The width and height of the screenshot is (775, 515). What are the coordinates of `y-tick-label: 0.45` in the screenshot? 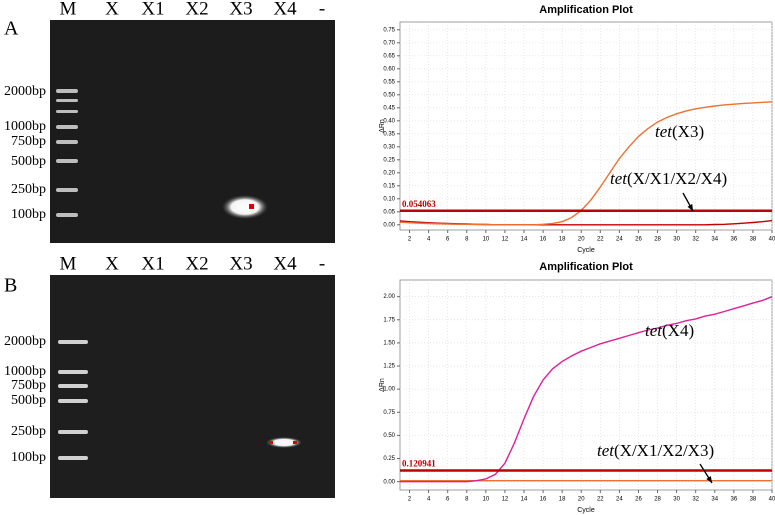 It's located at (389, 108).